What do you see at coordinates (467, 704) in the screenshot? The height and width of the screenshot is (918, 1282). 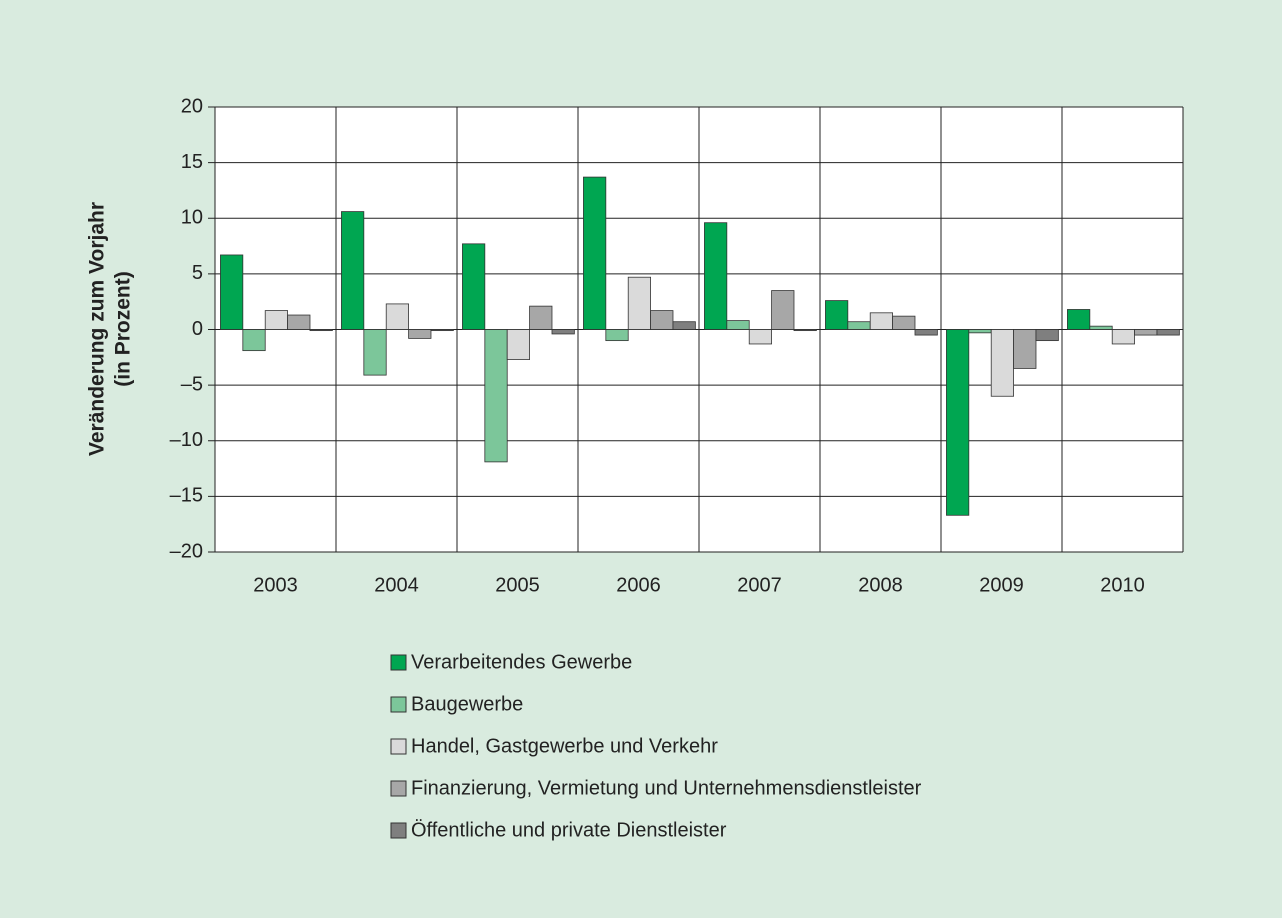 I see `legend-label: Baugewerbe` at bounding box center [467, 704].